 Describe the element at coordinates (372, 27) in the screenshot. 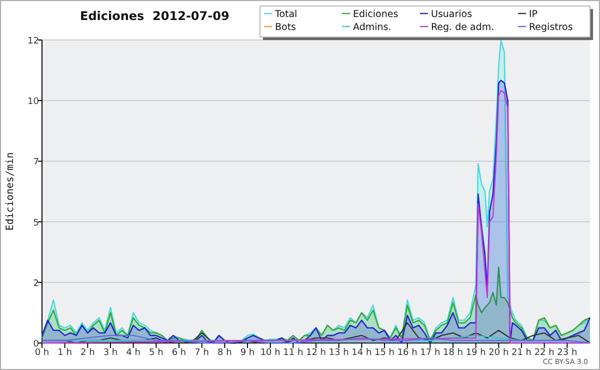

I see `legend-label: Admins.` at that location.